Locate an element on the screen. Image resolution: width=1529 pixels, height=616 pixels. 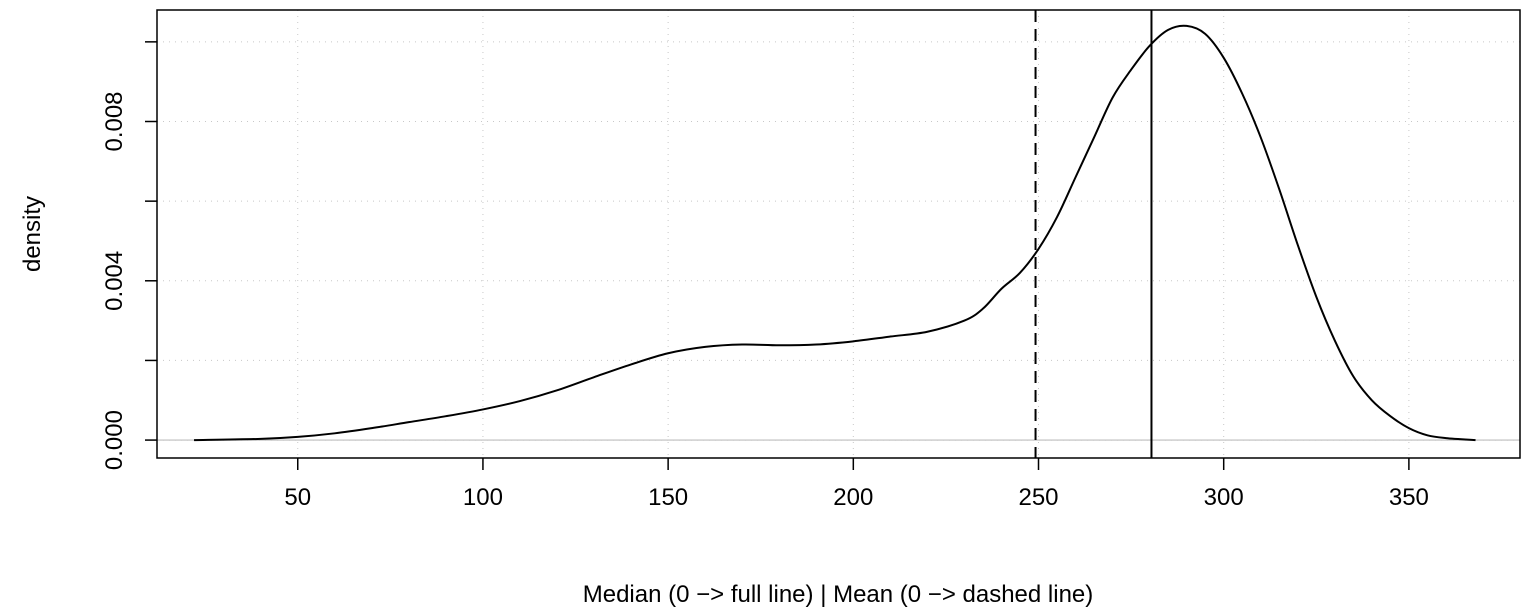
x-tick-label: 200 is located at coordinates (853, 497).